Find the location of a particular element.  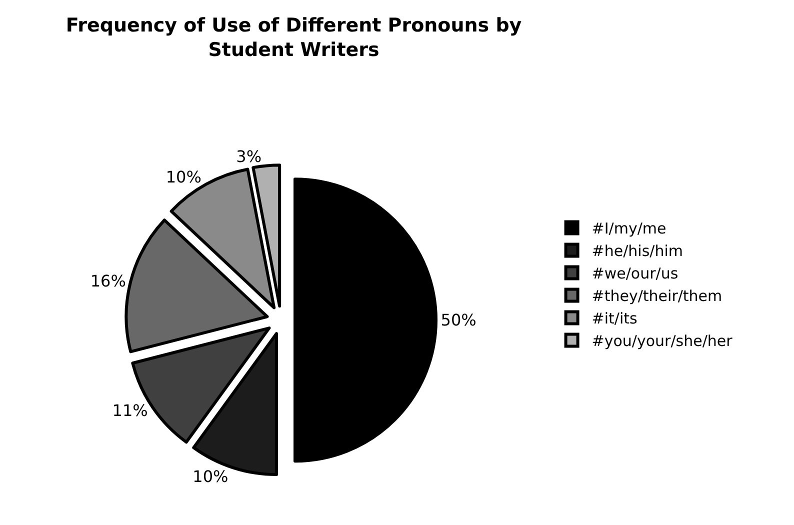

legend-label: #I/my/me is located at coordinates (629, 229).